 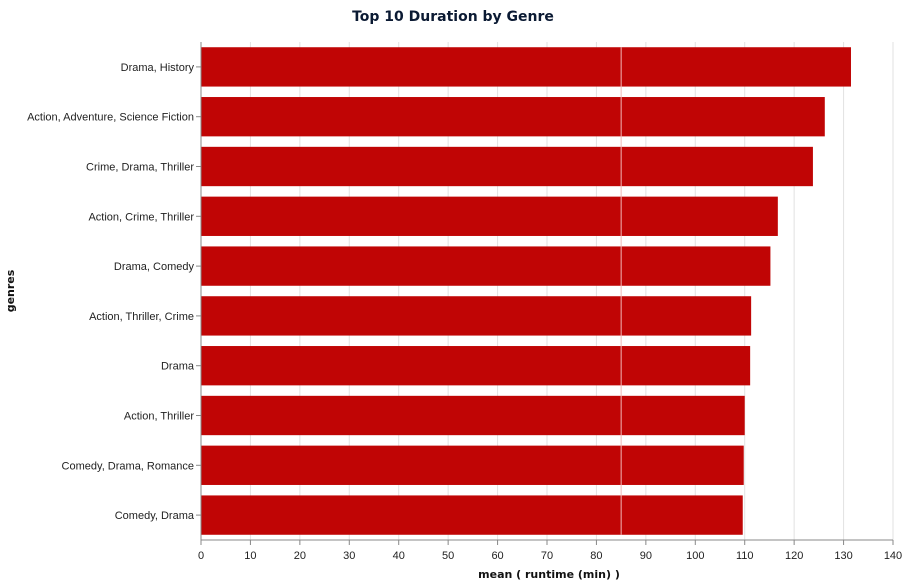 What do you see at coordinates (250, 556) in the screenshot?
I see `x-tick-label: 10` at bounding box center [250, 556].